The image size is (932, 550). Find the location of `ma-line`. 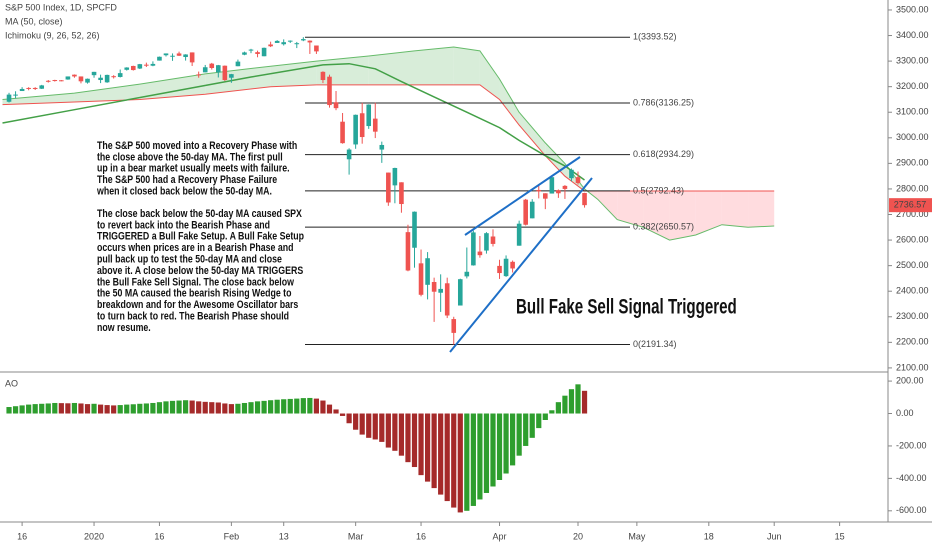

ma-line is located at coordinates (293, 121).